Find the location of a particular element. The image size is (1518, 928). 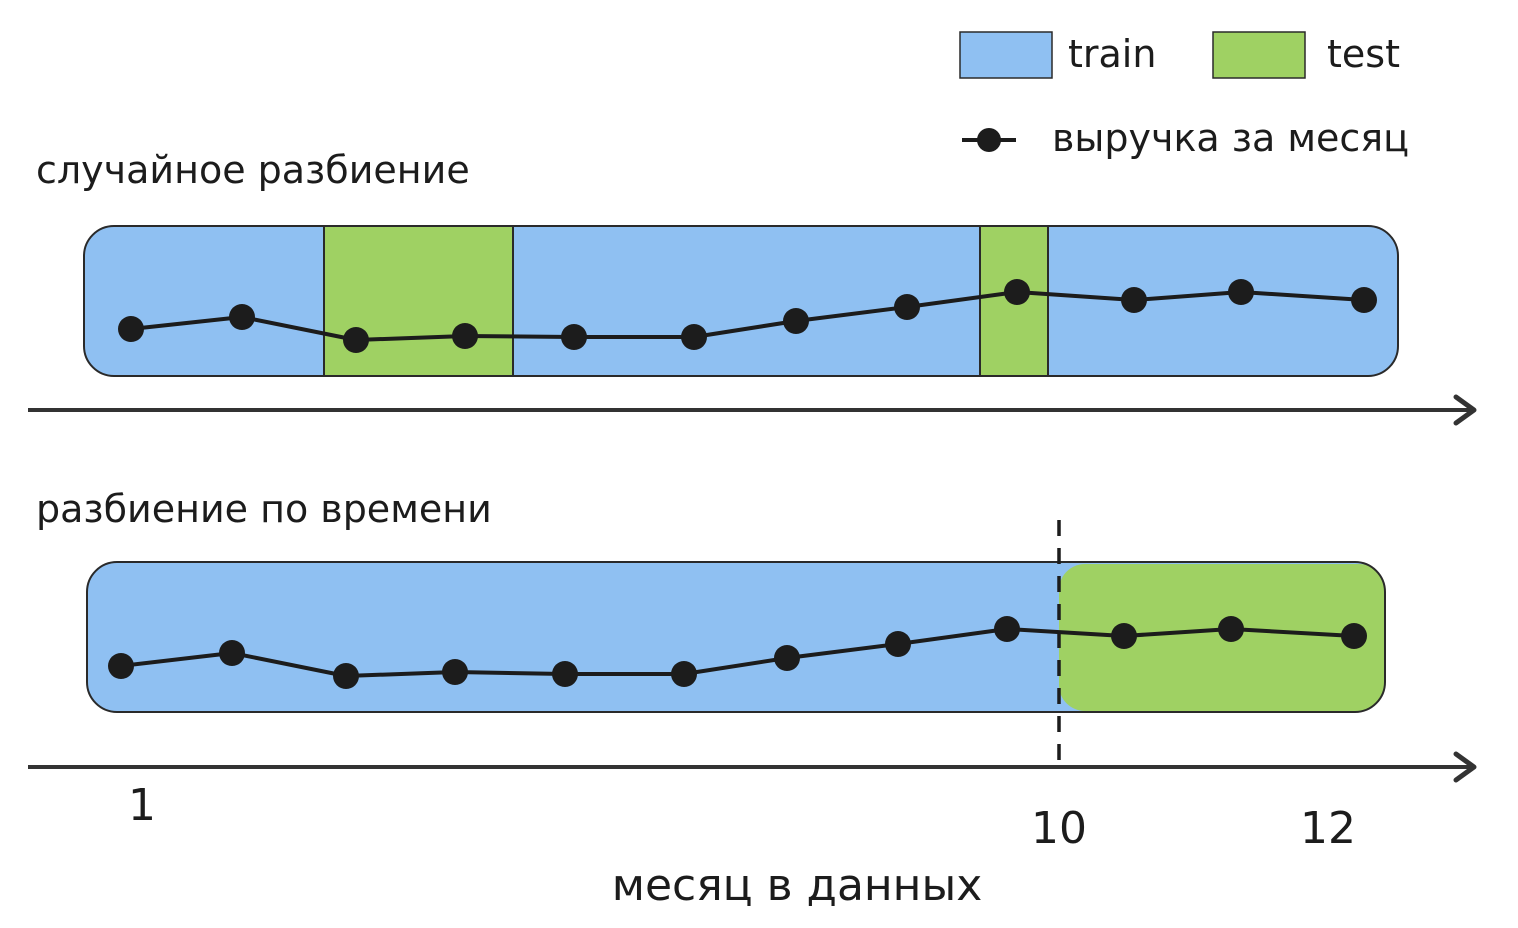

random-split-revenue-series is located at coordinates (747, 316).